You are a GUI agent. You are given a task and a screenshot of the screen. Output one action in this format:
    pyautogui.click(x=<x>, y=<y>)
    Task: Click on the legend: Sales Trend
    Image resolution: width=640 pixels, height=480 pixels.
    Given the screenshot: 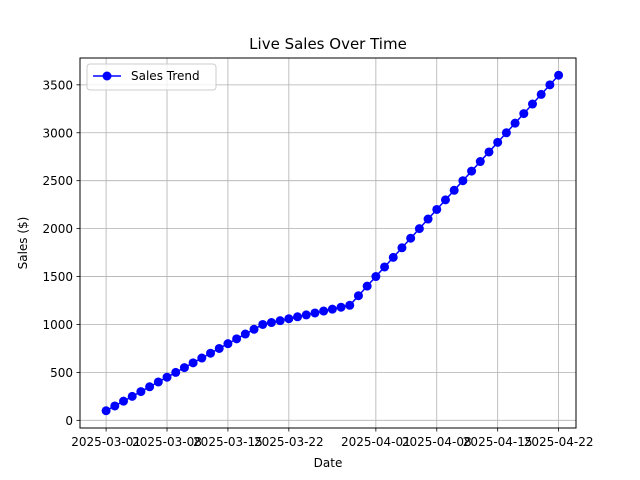 What is the action you would take?
    pyautogui.click(x=151, y=77)
    